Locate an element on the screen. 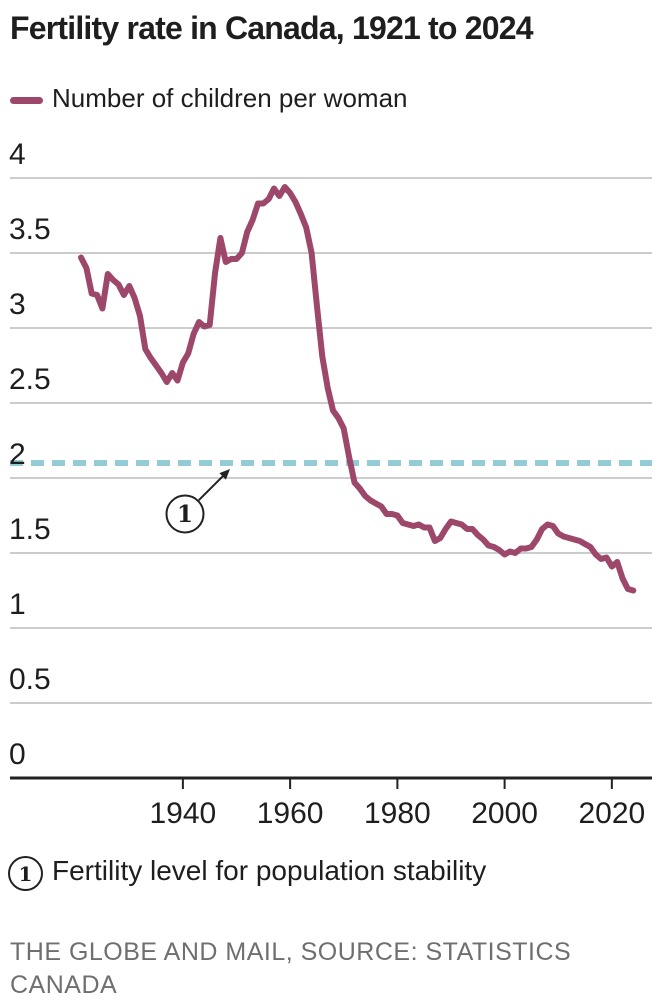 The height and width of the screenshot is (1008, 660). annotation-arrowhead-icon is located at coordinates (224, 474).